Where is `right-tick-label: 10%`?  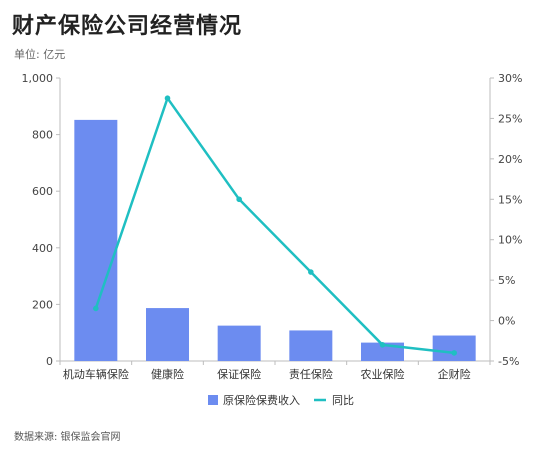 right-tick-label: 10% is located at coordinates (510, 240).